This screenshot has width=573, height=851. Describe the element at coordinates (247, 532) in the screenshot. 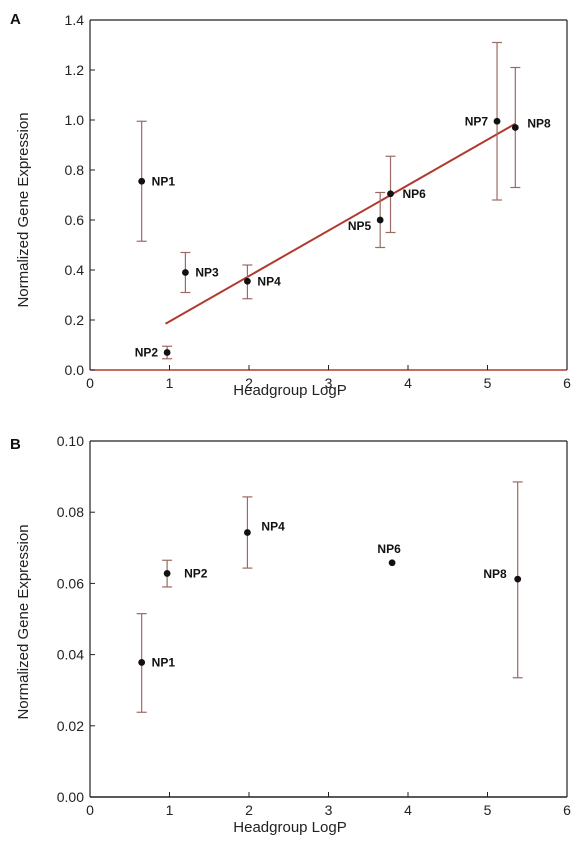

I see `panel-b-point-np4` at that location.